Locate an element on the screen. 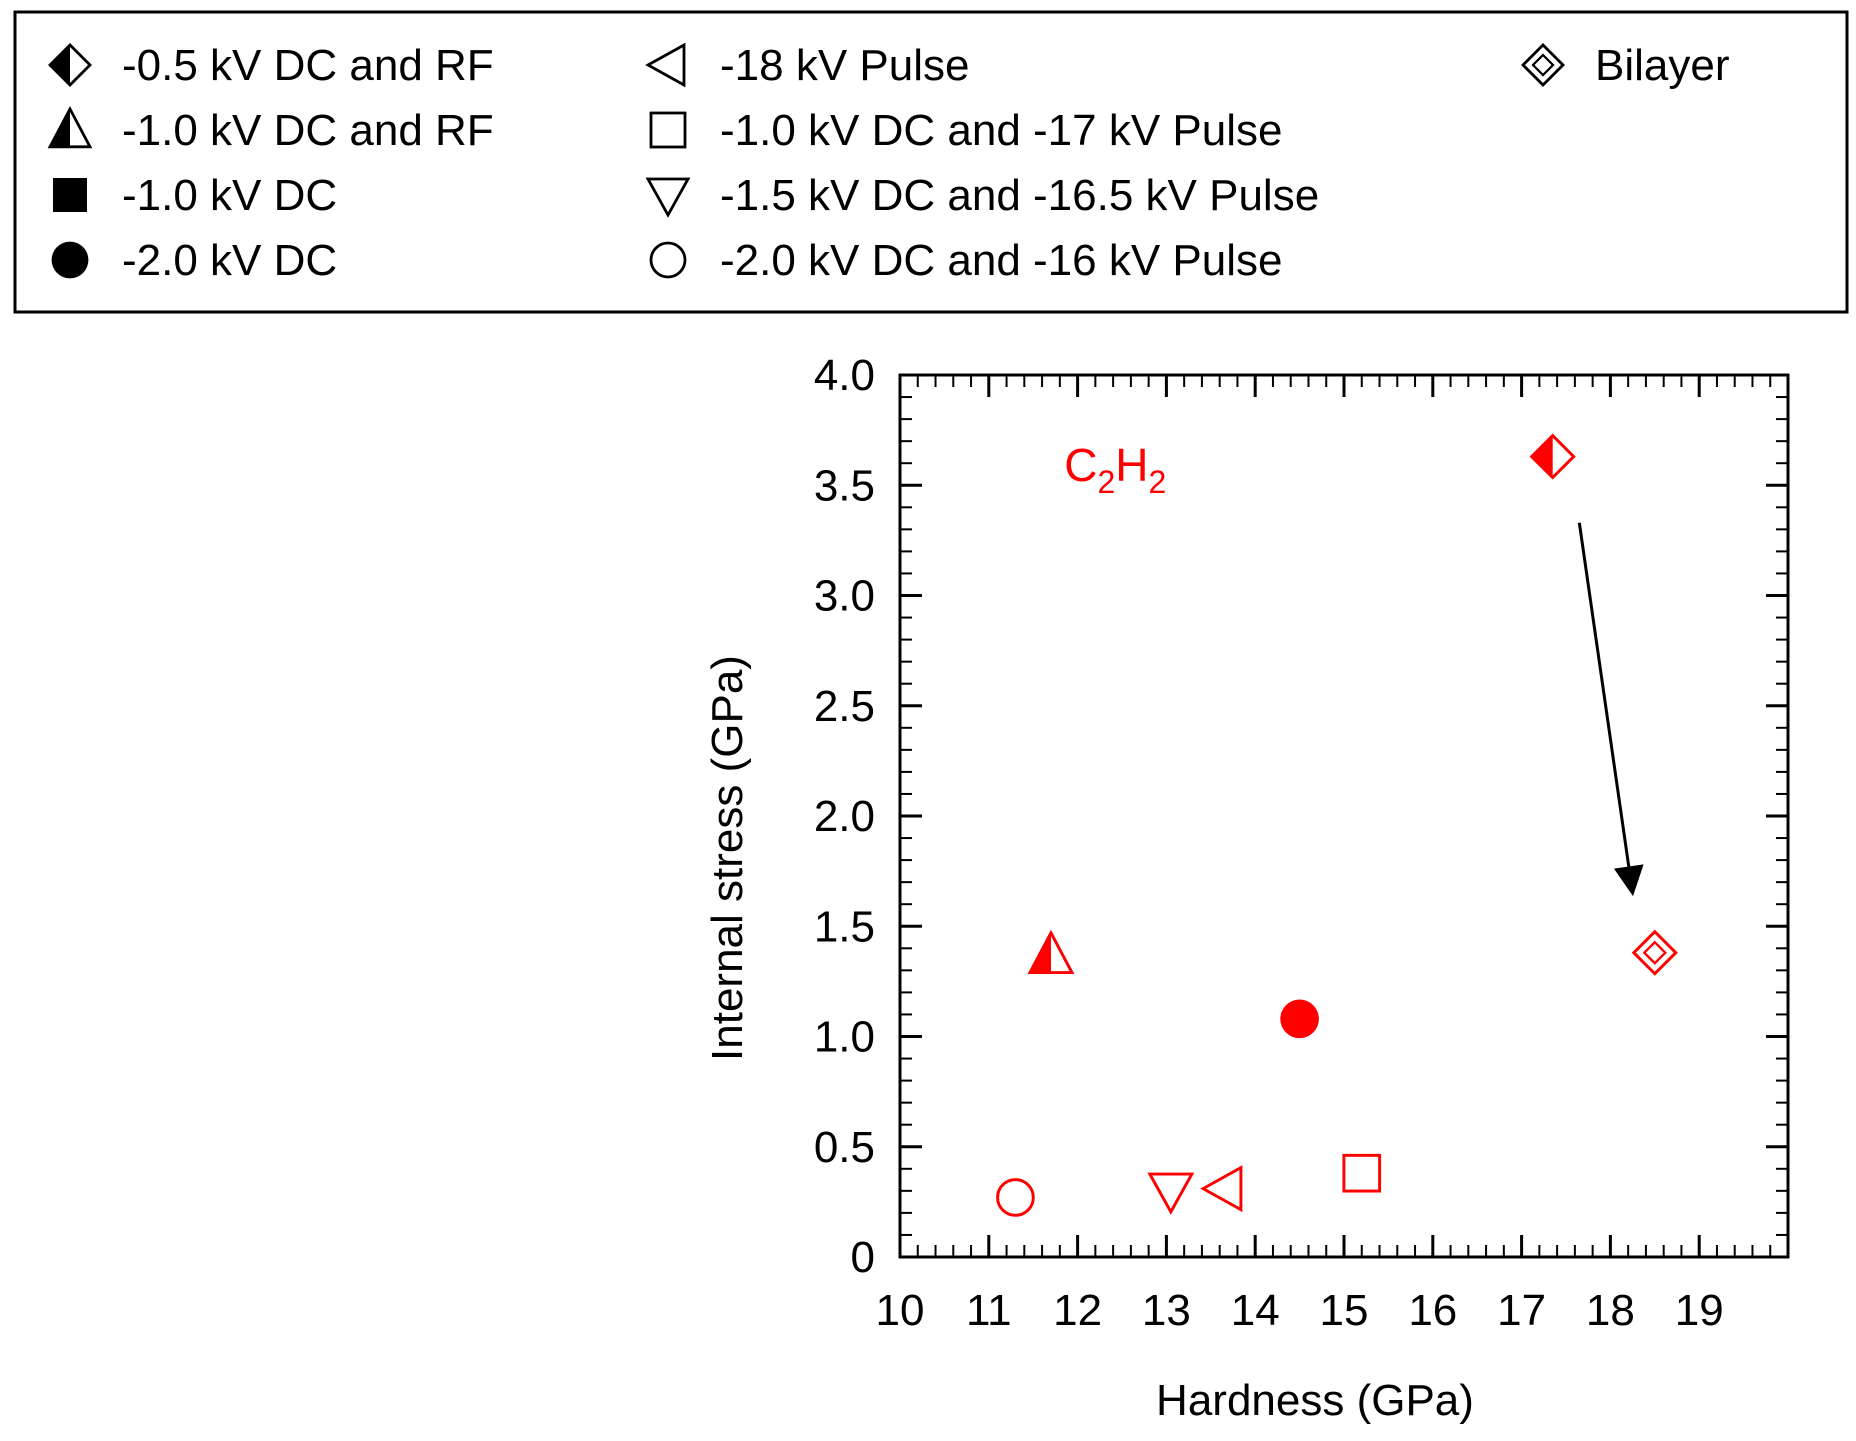 This screenshot has height=1441, width=1856. x-tick-label: 17 is located at coordinates (1521, 1310).